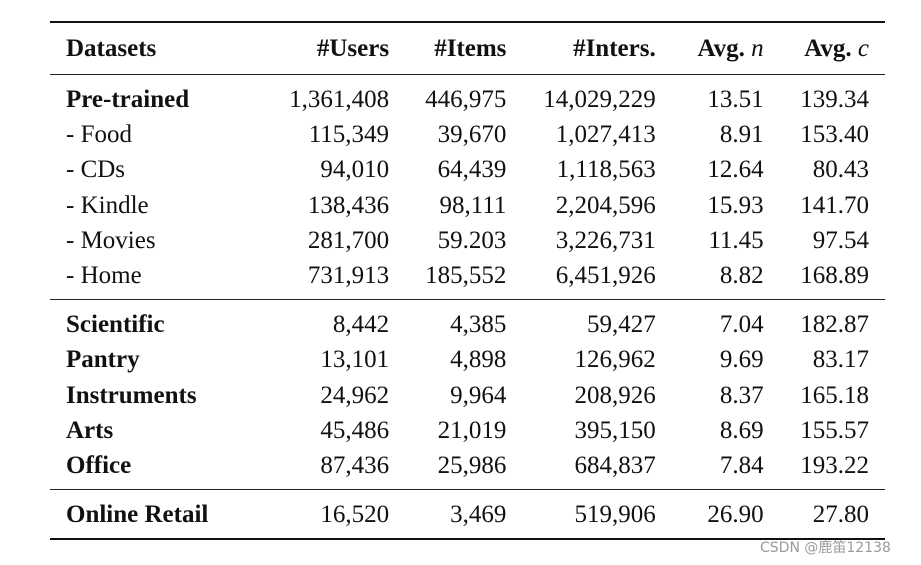 The height and width of the screenshot is (565, 921). I want to click on cell-avg-c: 139.34, so click(834, 99).